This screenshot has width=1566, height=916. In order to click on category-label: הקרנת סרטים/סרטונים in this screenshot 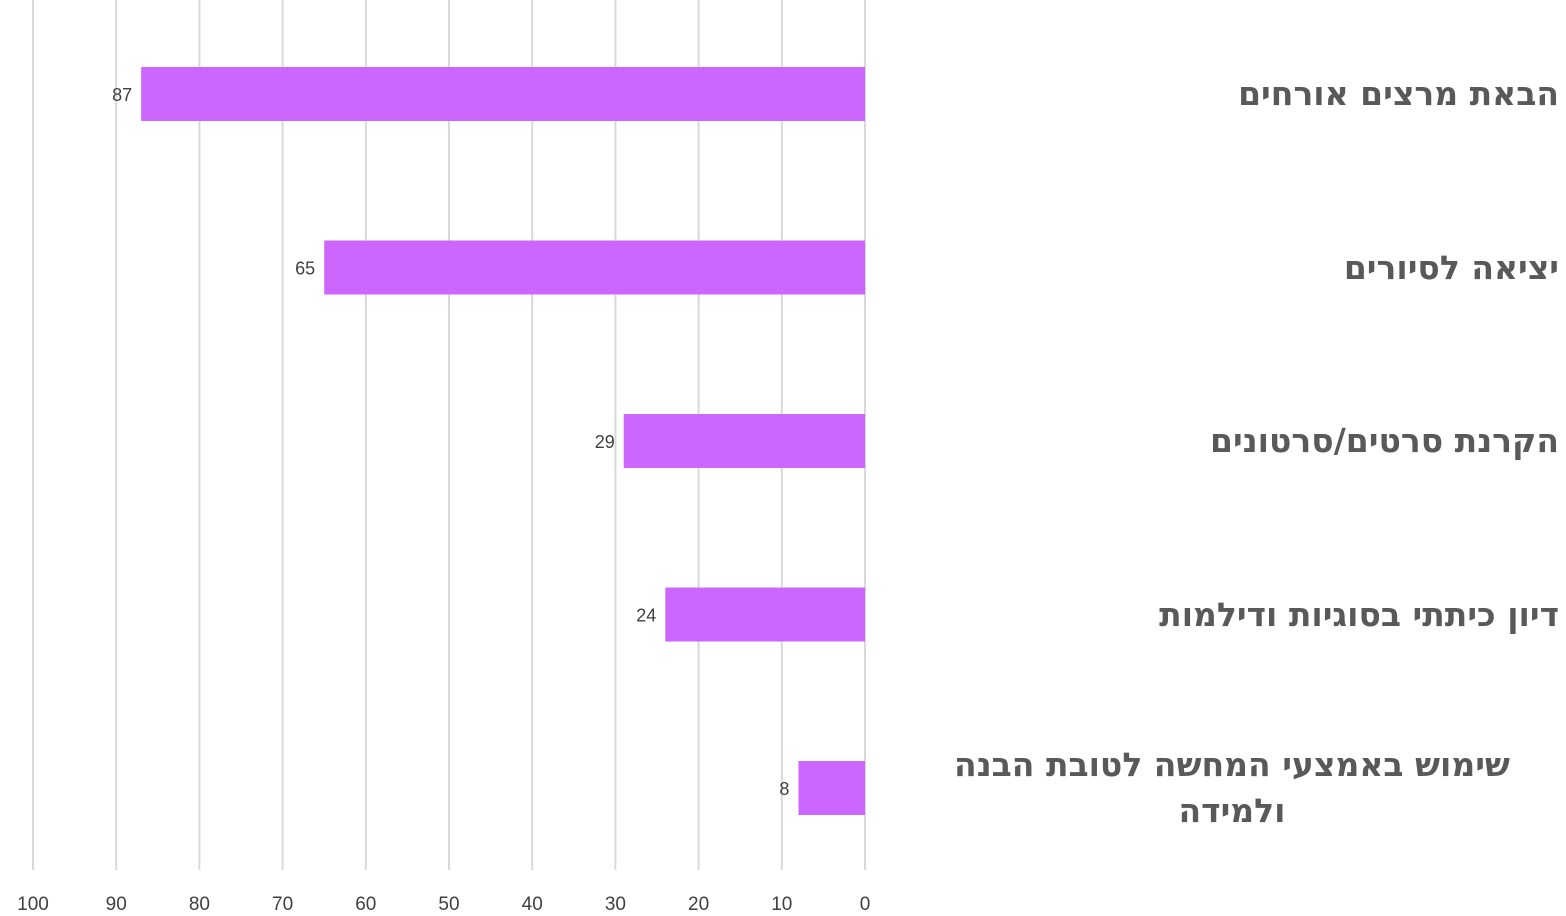, I will do `click(1384, 440)`.